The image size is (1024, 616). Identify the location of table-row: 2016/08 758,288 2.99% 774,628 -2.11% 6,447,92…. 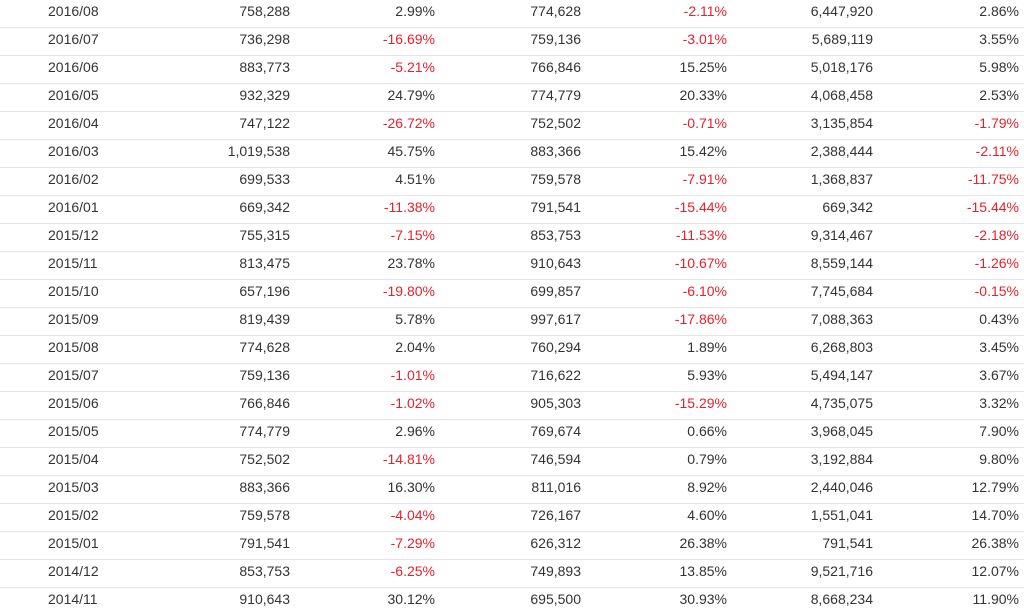
(512, 14).